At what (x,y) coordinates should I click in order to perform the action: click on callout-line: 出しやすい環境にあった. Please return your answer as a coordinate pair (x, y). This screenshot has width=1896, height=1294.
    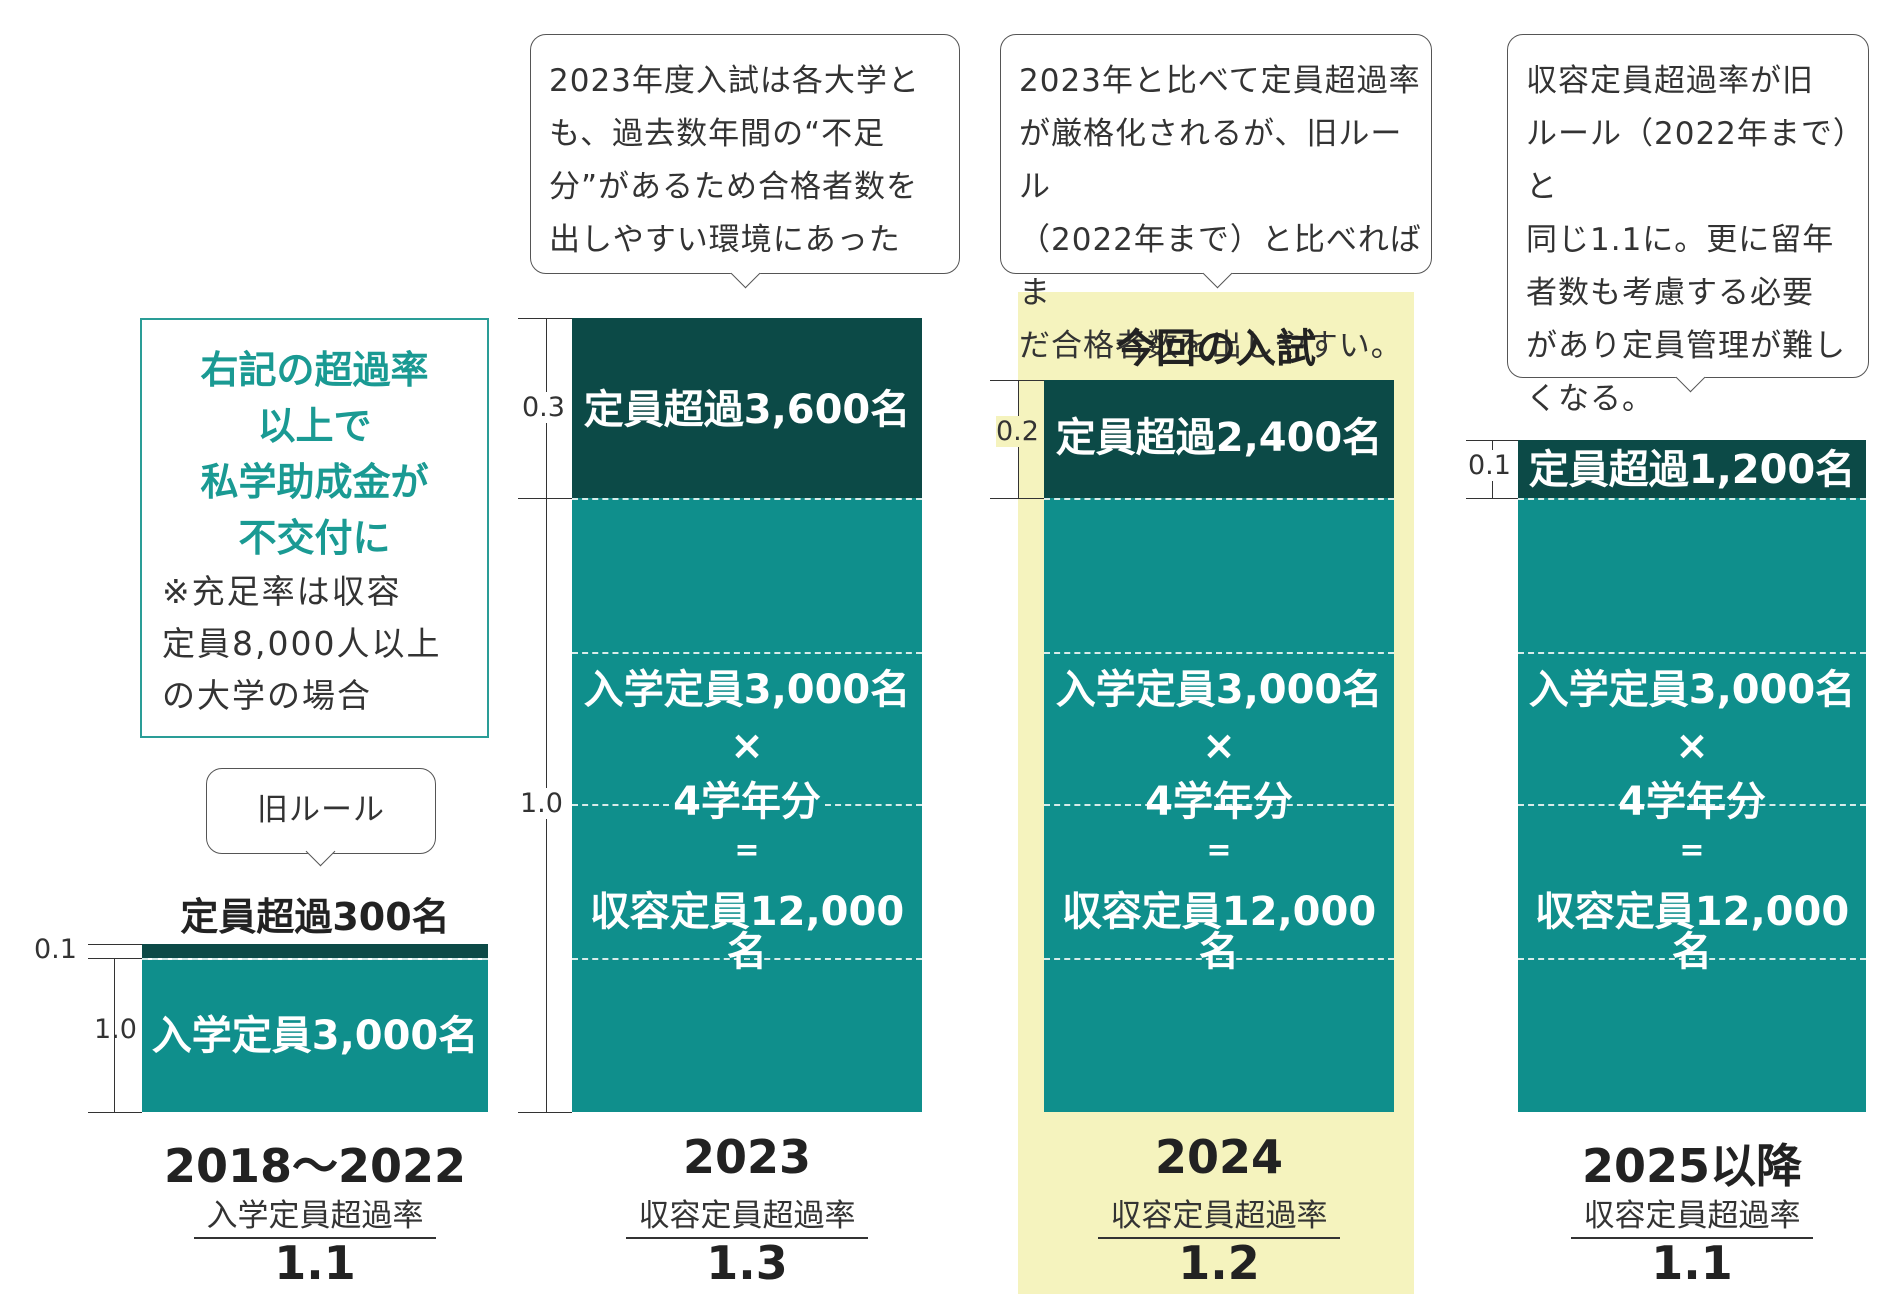
    Looking at the image, I should click on (725, 240).